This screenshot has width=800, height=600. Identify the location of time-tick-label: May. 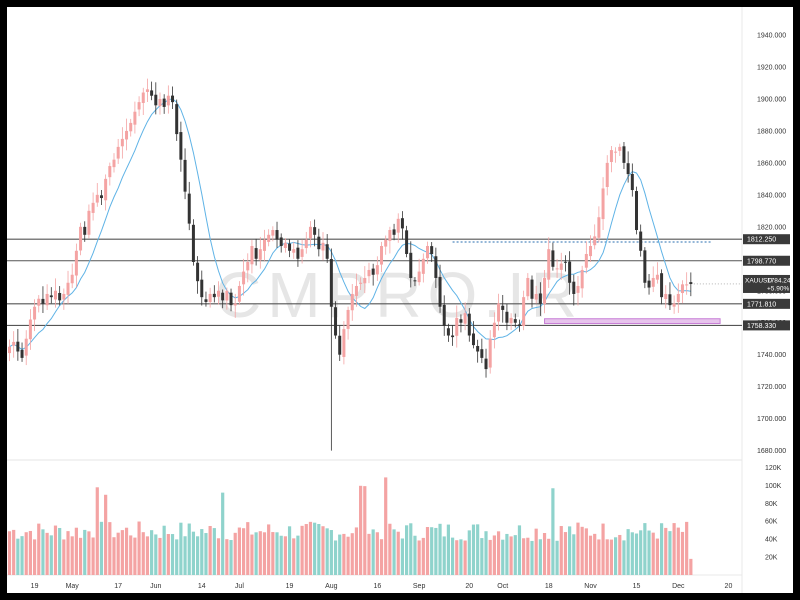
(73, 586).